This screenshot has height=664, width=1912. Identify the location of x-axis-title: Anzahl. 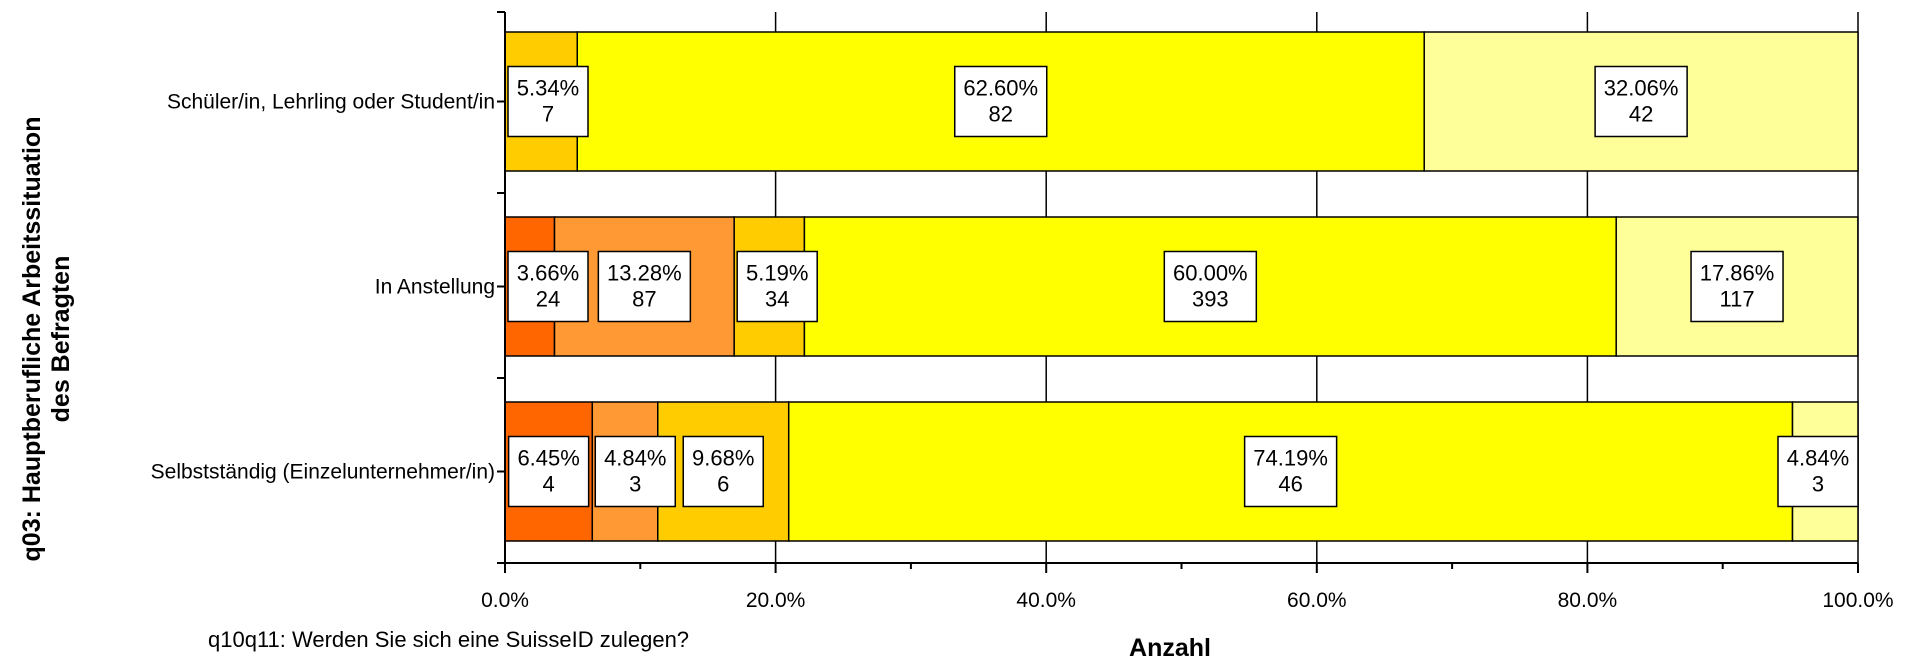
(1170, 648).